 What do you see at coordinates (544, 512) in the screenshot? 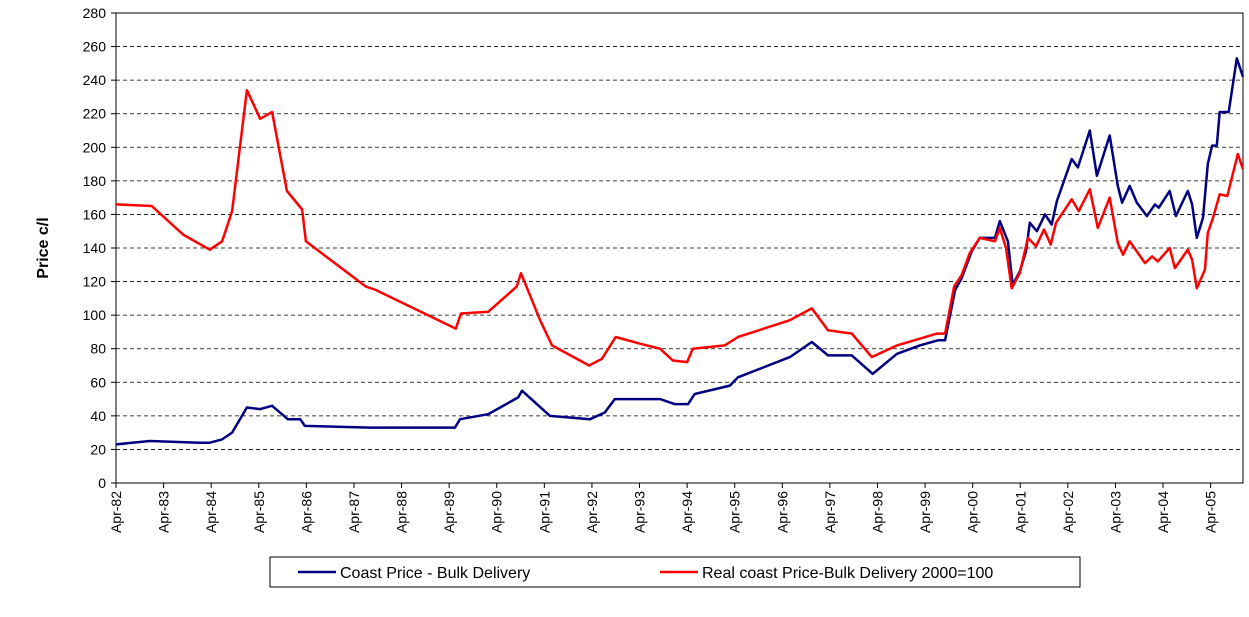
I see `x-tick-label: Apr-91` at bounding box center [544, 512].